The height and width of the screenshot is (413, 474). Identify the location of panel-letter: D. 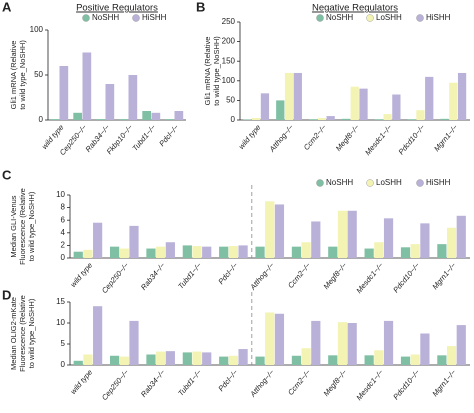
(6, 294).